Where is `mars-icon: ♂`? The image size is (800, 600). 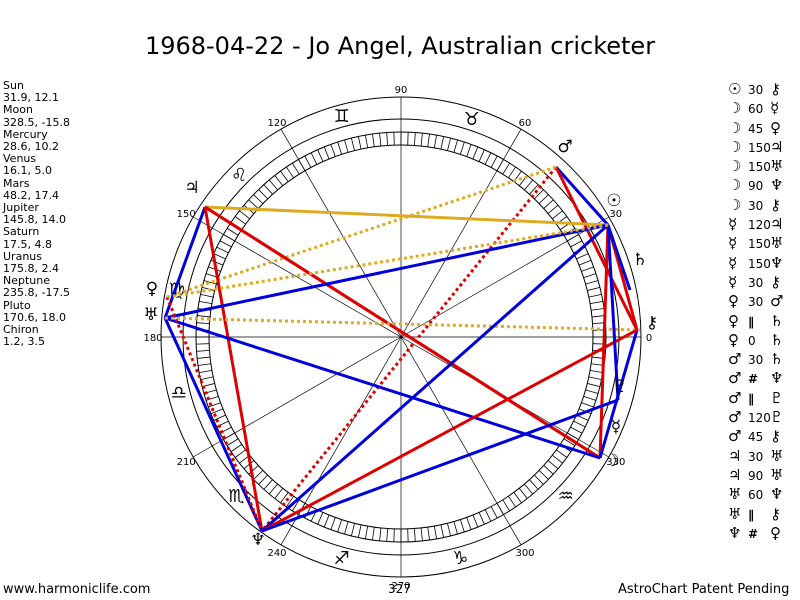 mars-icon: ♂ is located at coordinates (564, 147).